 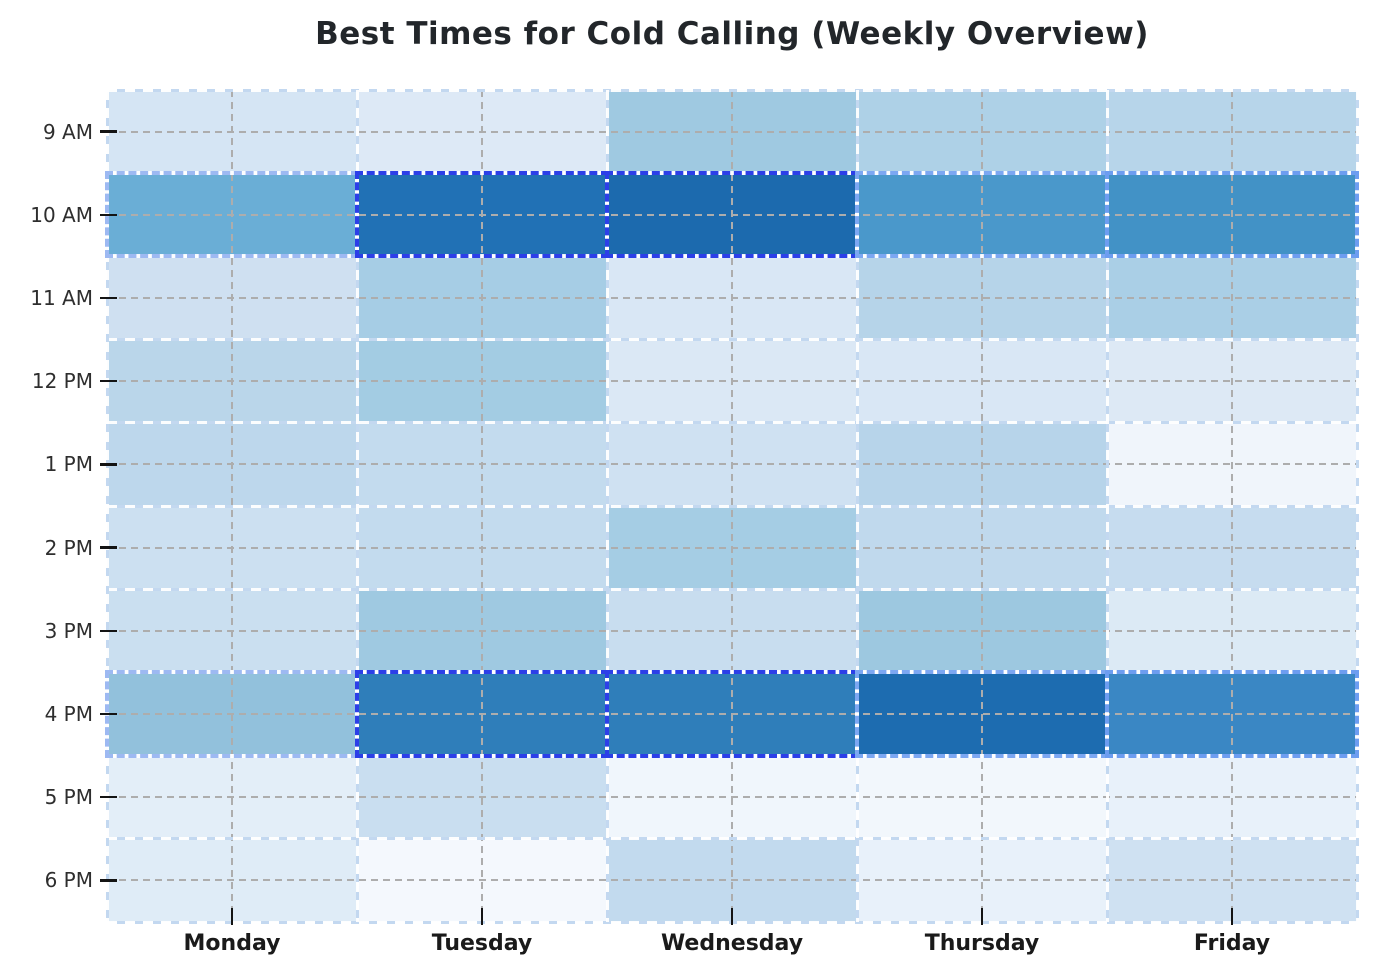 I want to click on x-axis-tick-label: Monday, so click(x=232, y=943).